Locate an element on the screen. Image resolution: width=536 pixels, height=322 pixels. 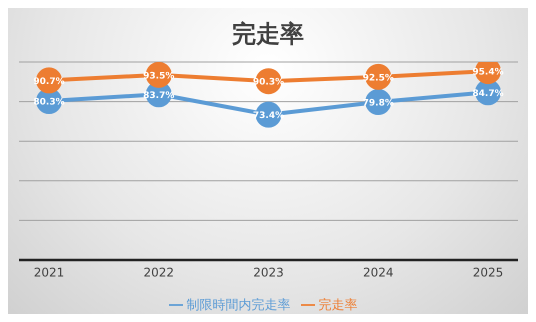
chart-title: 完走率 is located at coordinates (268, 34).